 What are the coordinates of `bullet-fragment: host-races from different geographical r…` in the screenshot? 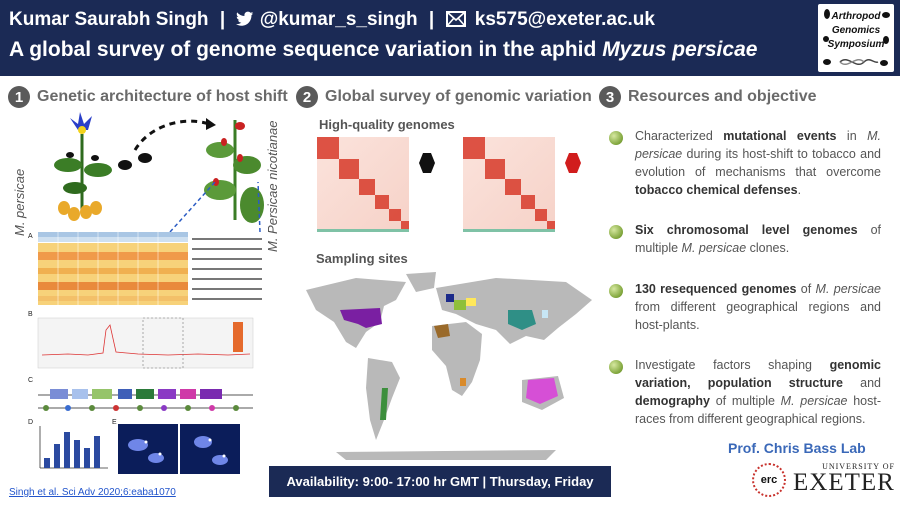 It's located at (758, 410).